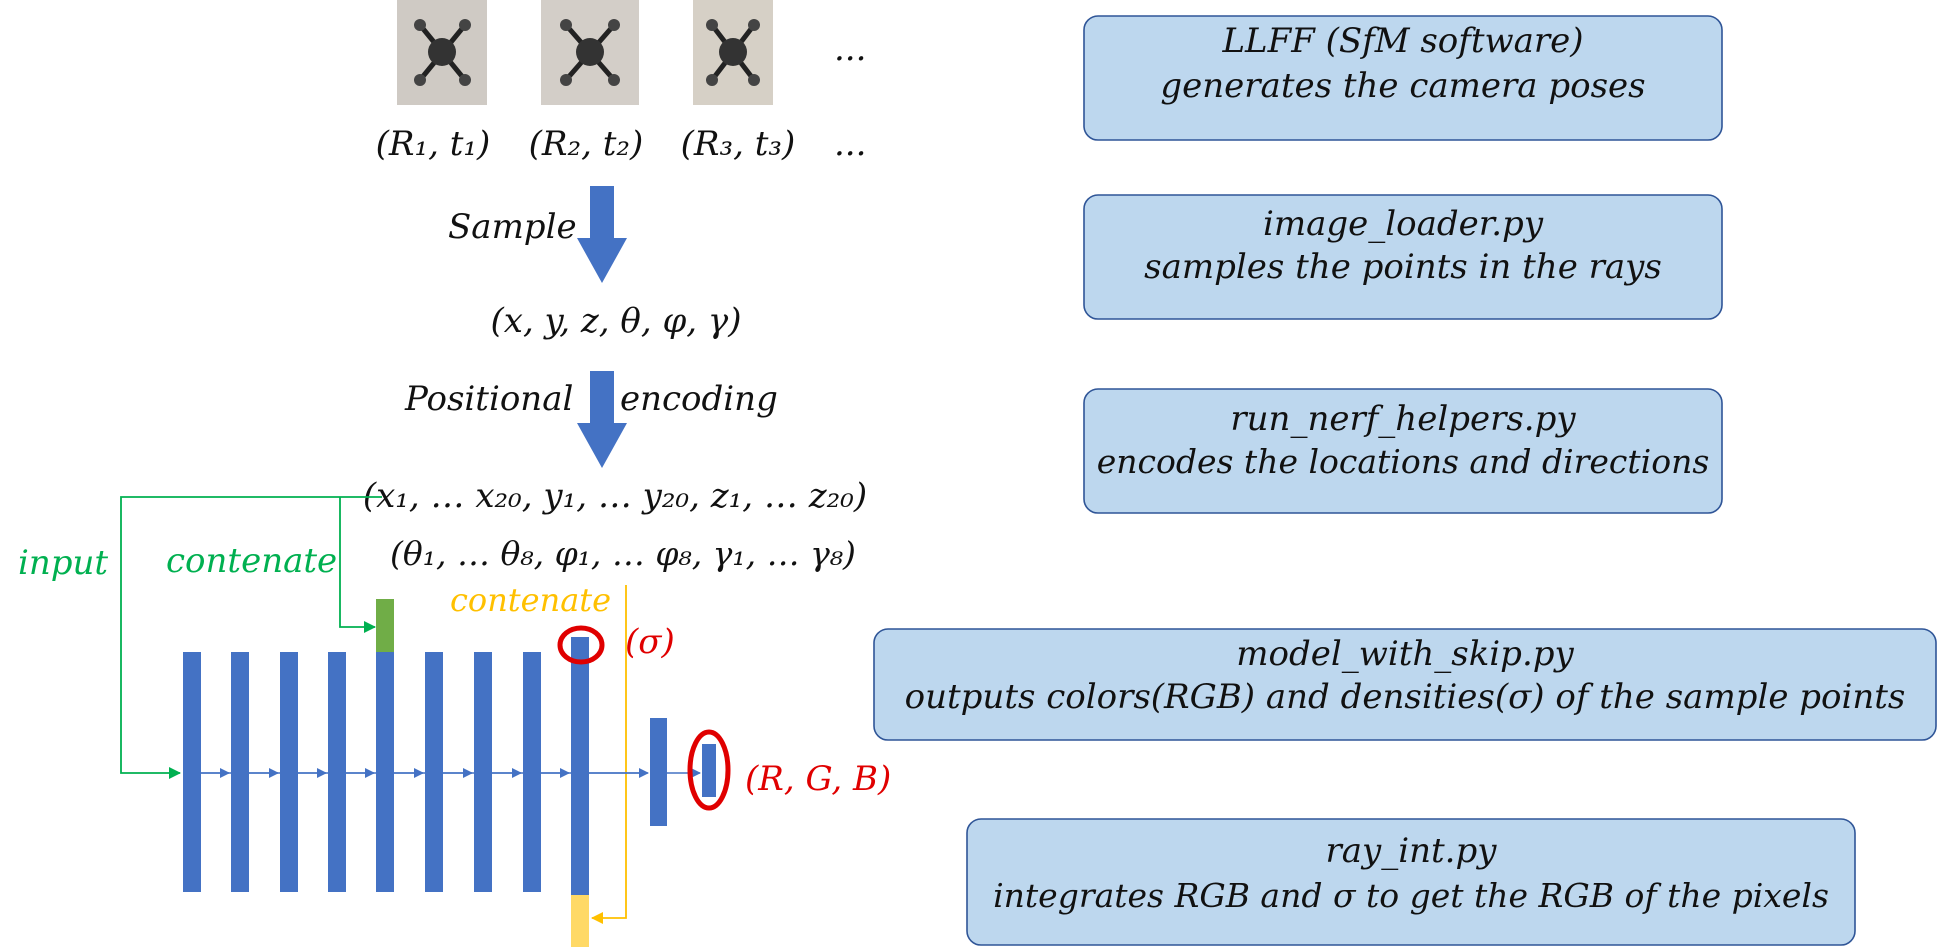 The height and width of the screenshot is (951, 1937). Describe the element at coordinates (738, 144) in the screenshot. I see `pose-label-3: (R₃, t₃)` at that location.